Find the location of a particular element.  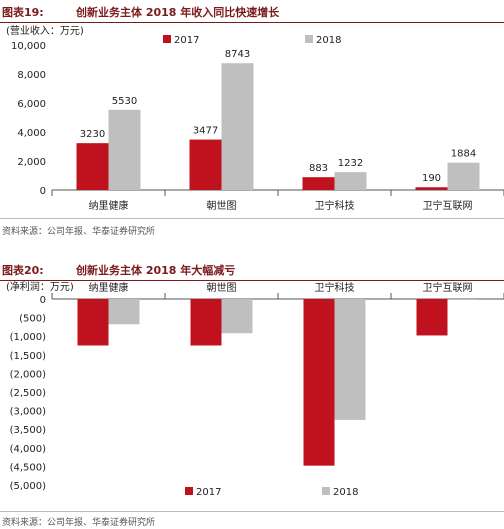

figure-19-number: 图表19: is located at coordinates (23, 12).